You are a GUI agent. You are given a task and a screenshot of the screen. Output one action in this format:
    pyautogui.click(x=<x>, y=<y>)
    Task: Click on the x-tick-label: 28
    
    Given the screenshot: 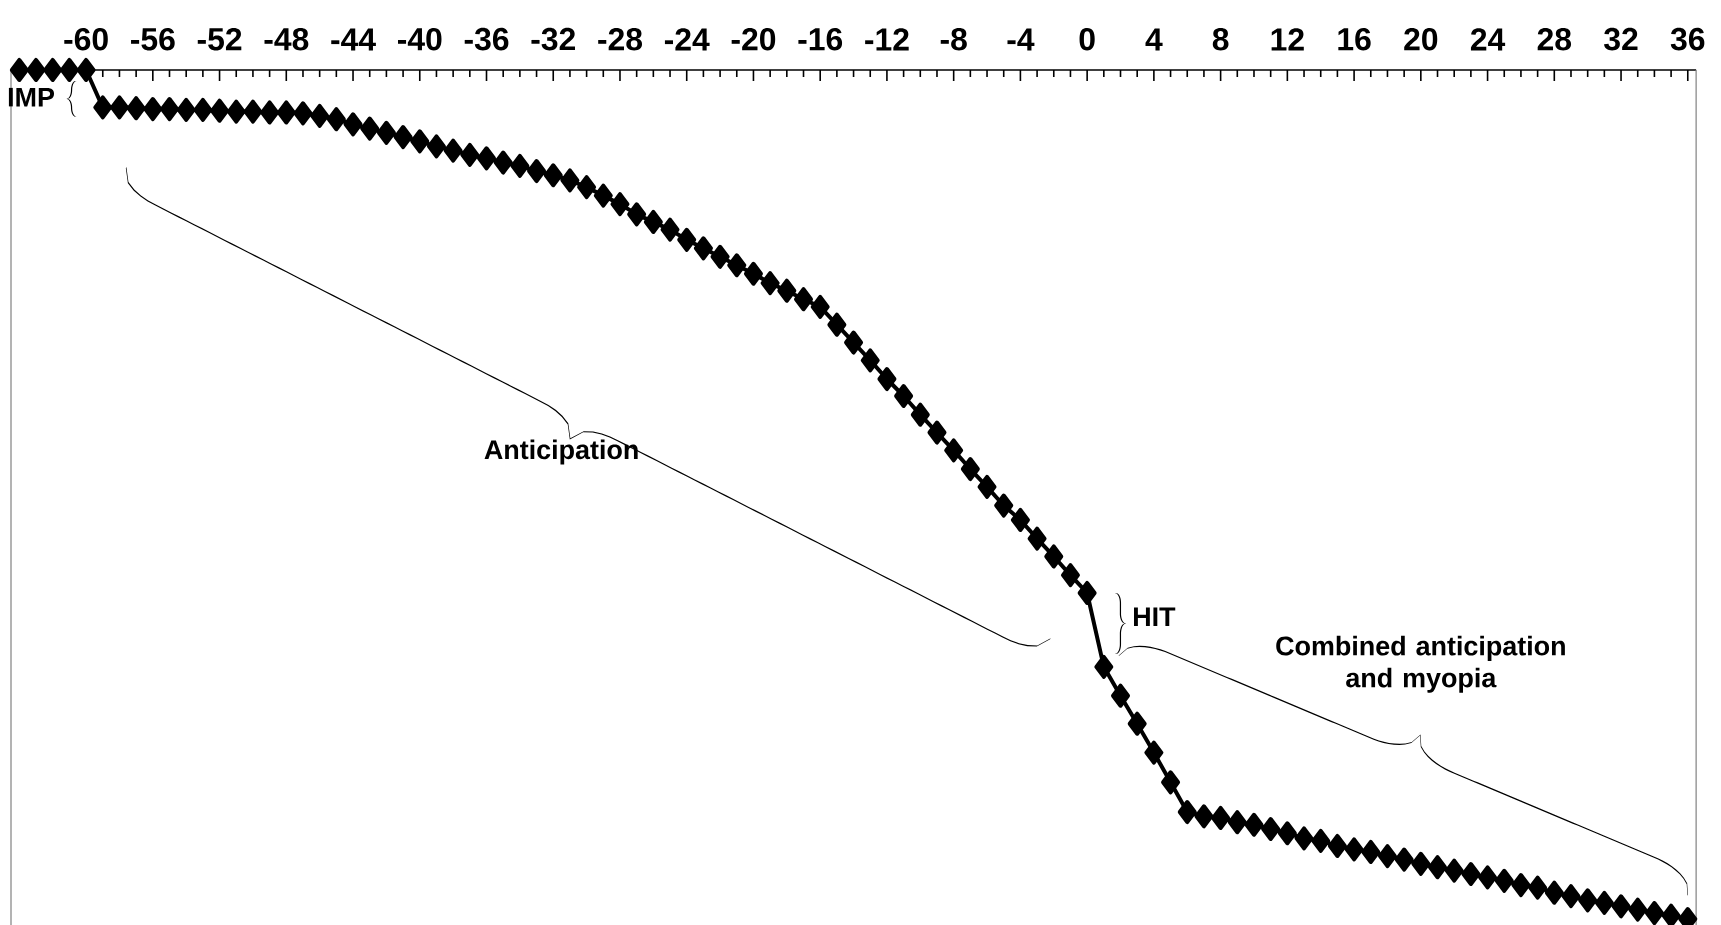 What is the action you would take?
    pyautogui.click(x=1554, y=39)
    